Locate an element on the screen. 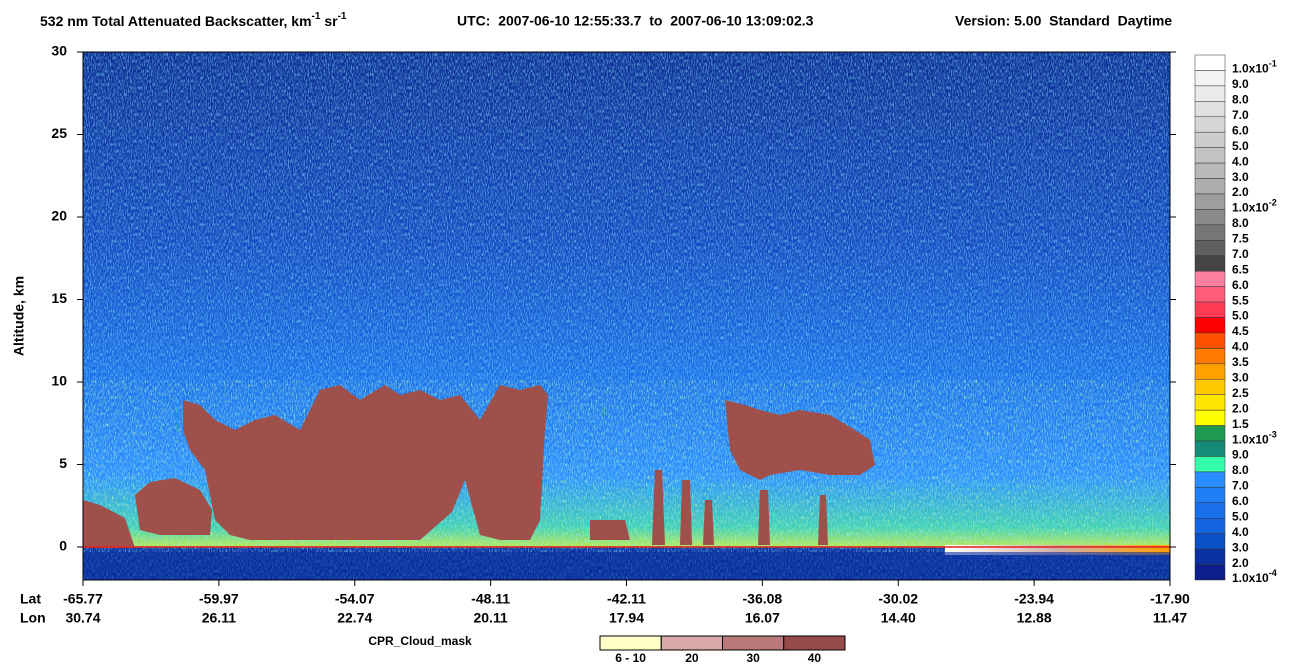 This screenshot has width=1300, height=667. cloud-mask-label: 20 is located at coordinates (692, 658).